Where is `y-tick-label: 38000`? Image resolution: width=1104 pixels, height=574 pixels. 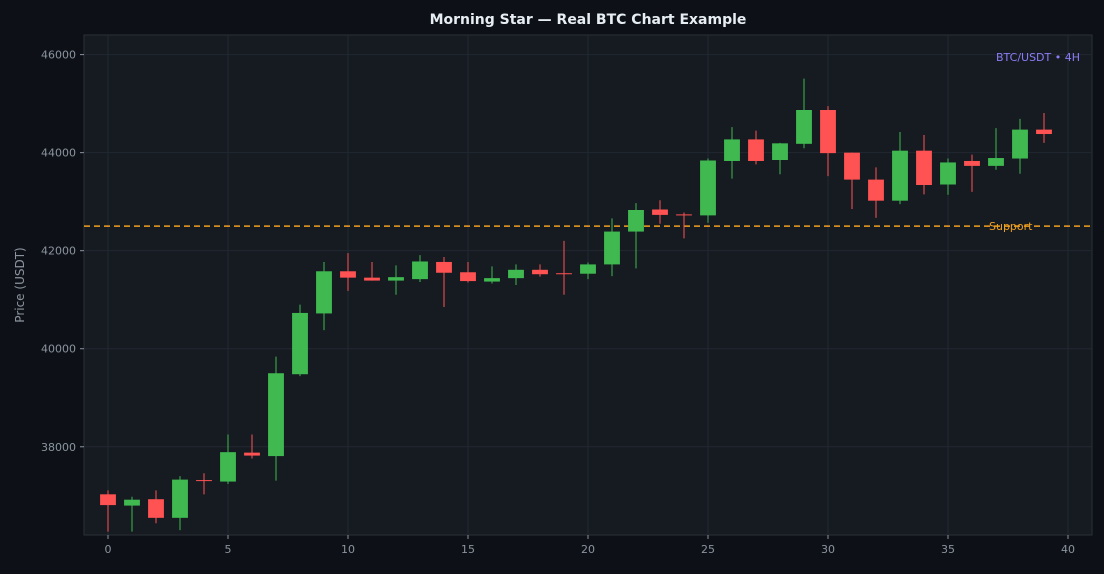
y-tick-label: 38000 is located at coordinates (58, 447).